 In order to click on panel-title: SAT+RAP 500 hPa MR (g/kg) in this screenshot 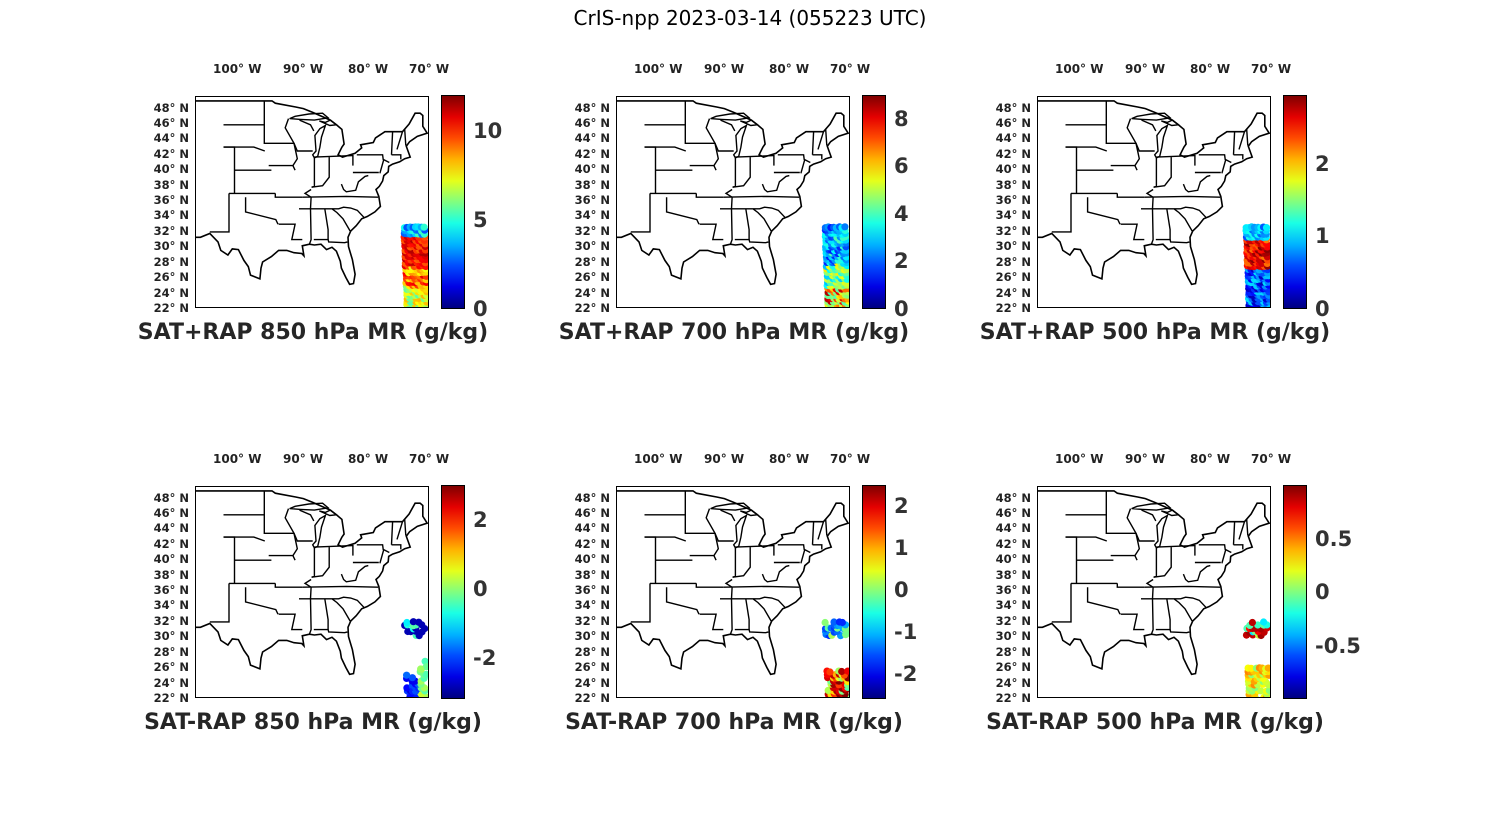, I will do `click(1155, 332)`.